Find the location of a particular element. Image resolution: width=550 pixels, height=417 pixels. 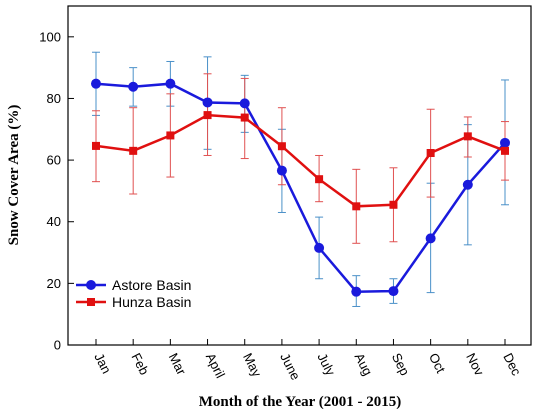

y-tick-label: 40 is located at coordinates (54, 221).